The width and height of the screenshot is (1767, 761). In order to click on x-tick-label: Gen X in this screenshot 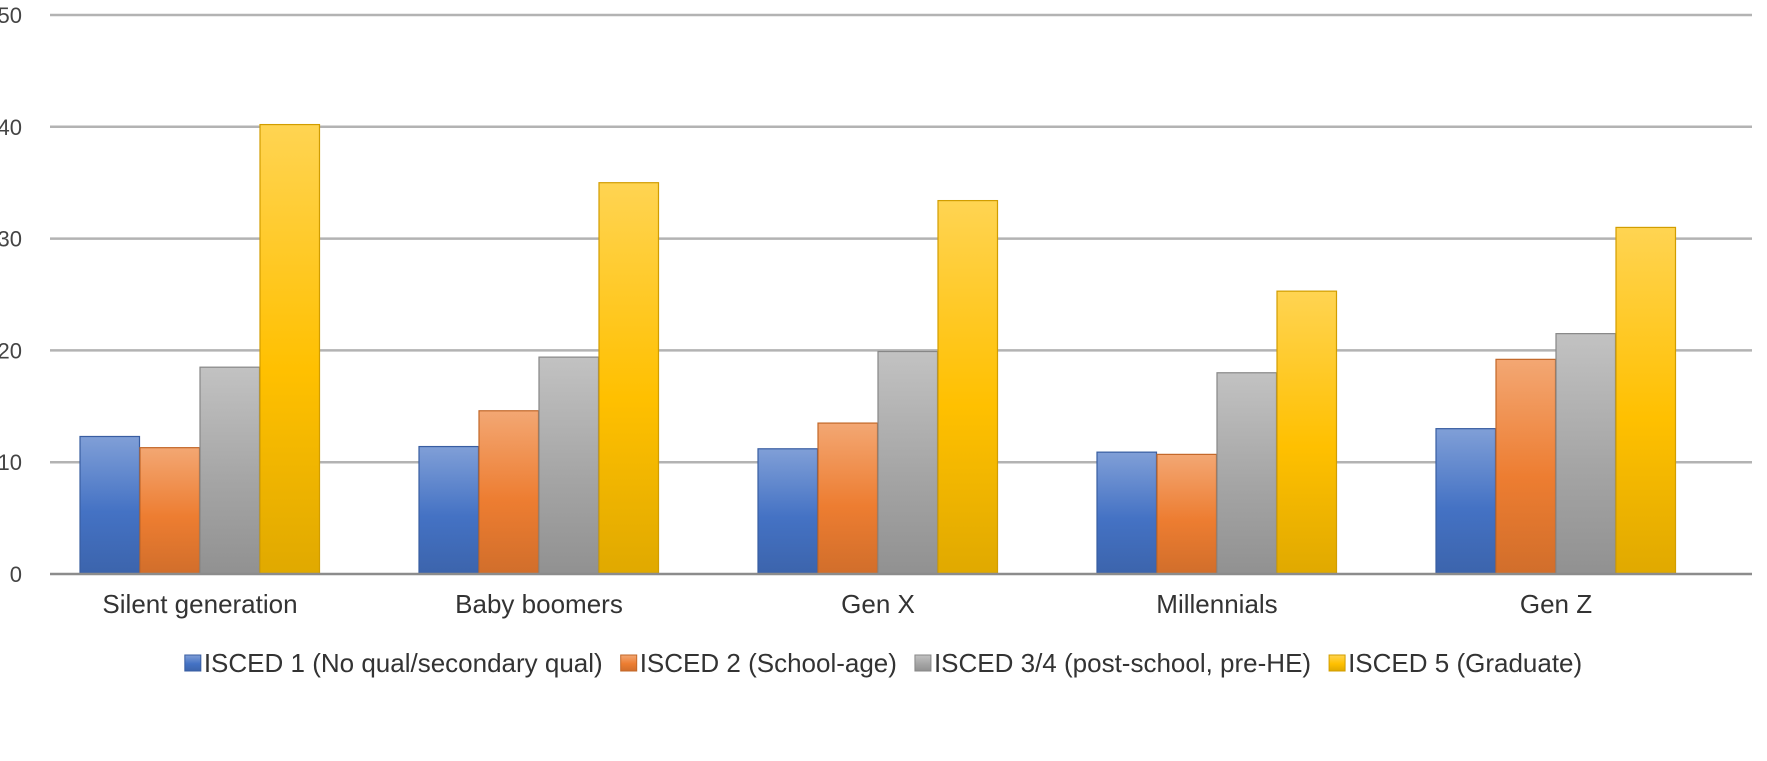, I will do `click(878, 604)`.